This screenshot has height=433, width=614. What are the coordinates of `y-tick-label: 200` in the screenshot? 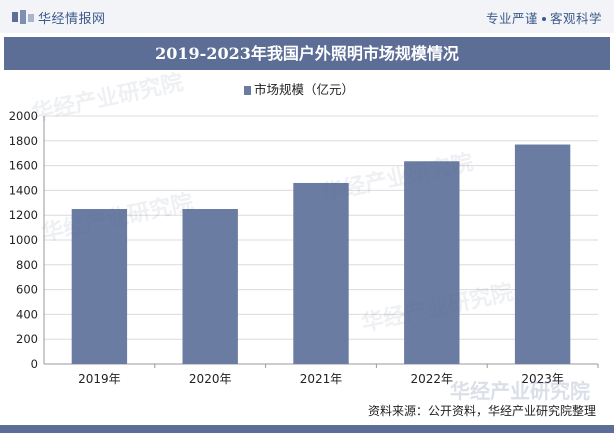 It's located at (27, 339).